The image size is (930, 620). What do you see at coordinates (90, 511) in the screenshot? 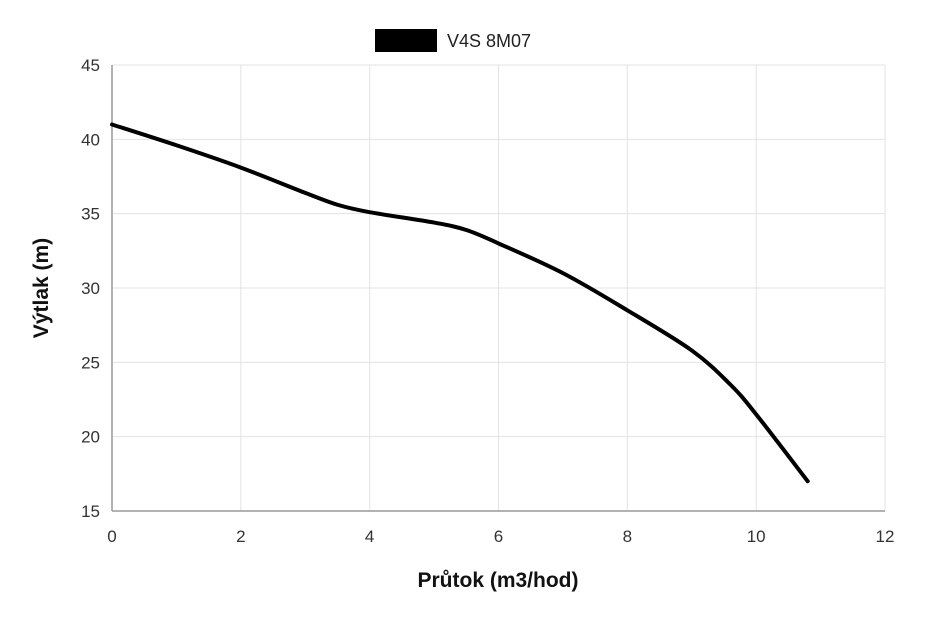
I see `y-tick-label: 15` at bounding box center [90, 511].